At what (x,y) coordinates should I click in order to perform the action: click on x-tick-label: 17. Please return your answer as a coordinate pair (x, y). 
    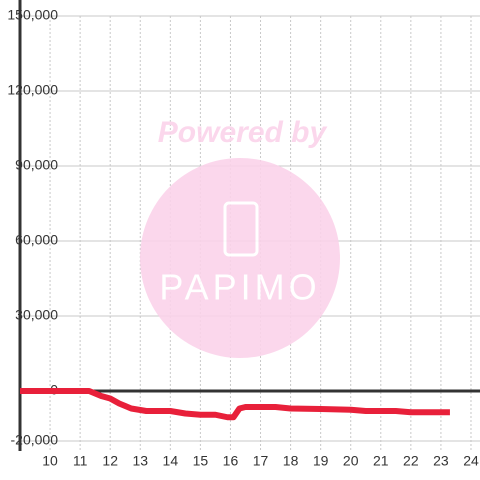
    Looking at the image, I should click on (261, 461).